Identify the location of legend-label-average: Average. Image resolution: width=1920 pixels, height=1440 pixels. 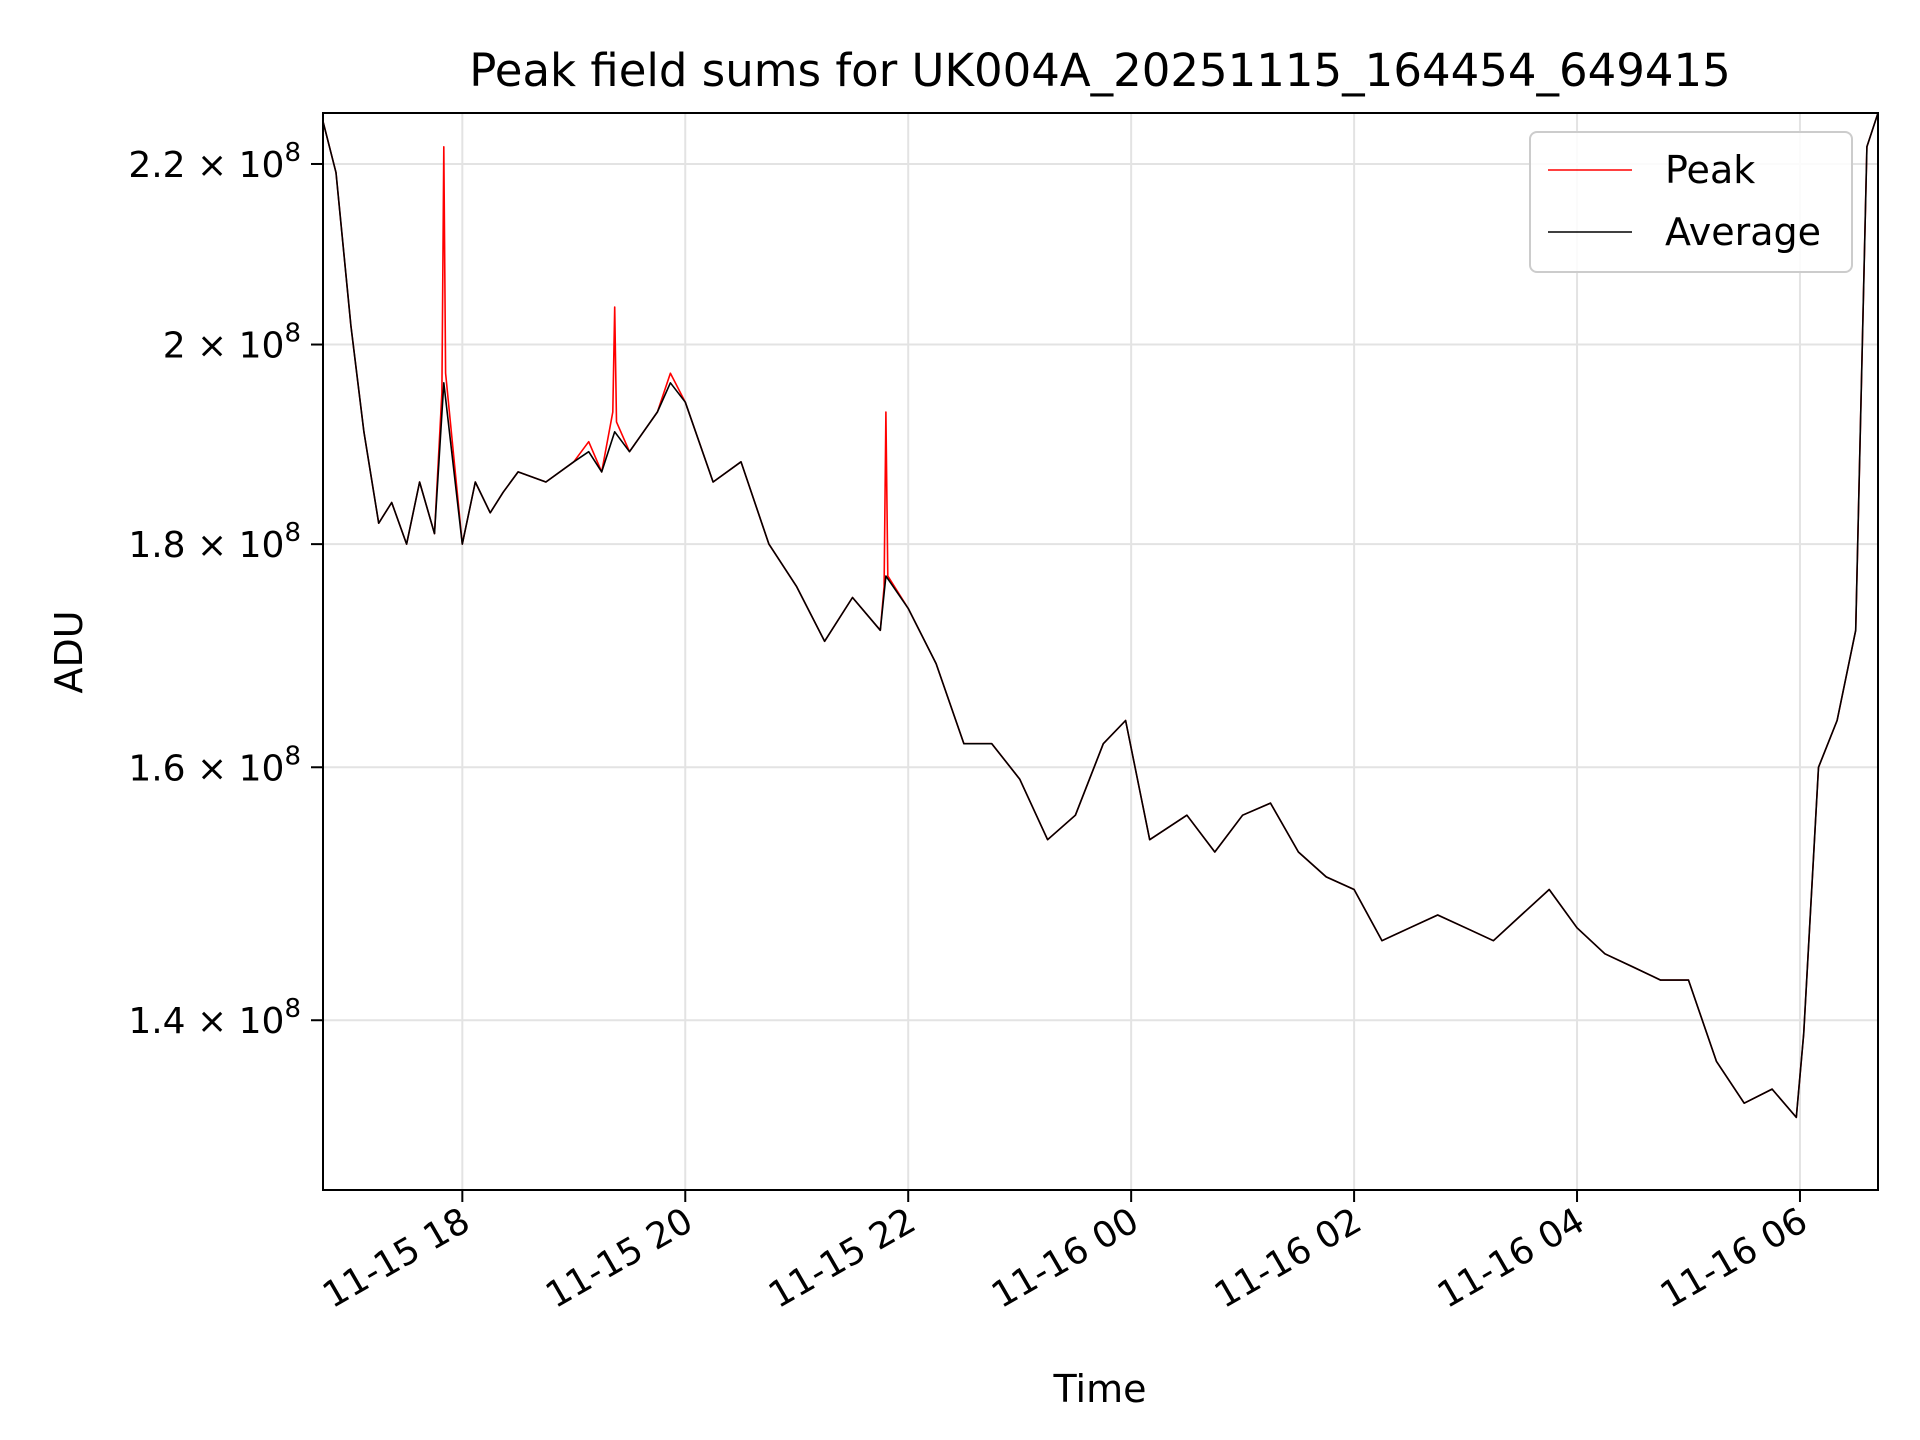
(1743, 232).